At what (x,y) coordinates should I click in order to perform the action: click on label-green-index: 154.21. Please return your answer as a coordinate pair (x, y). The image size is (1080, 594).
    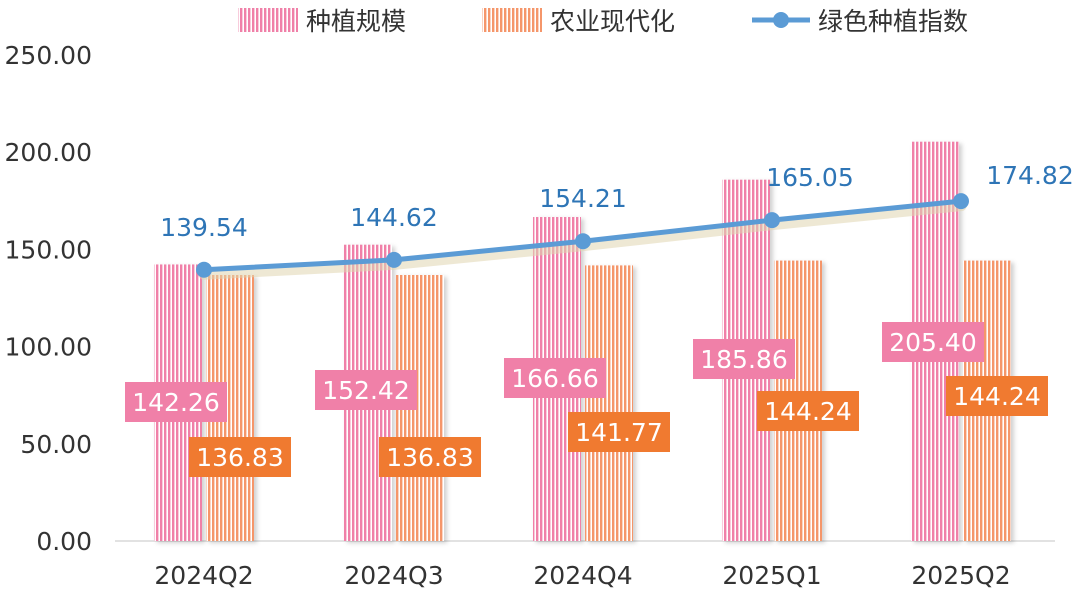
    Looking at the image, I should click on (582, 198).